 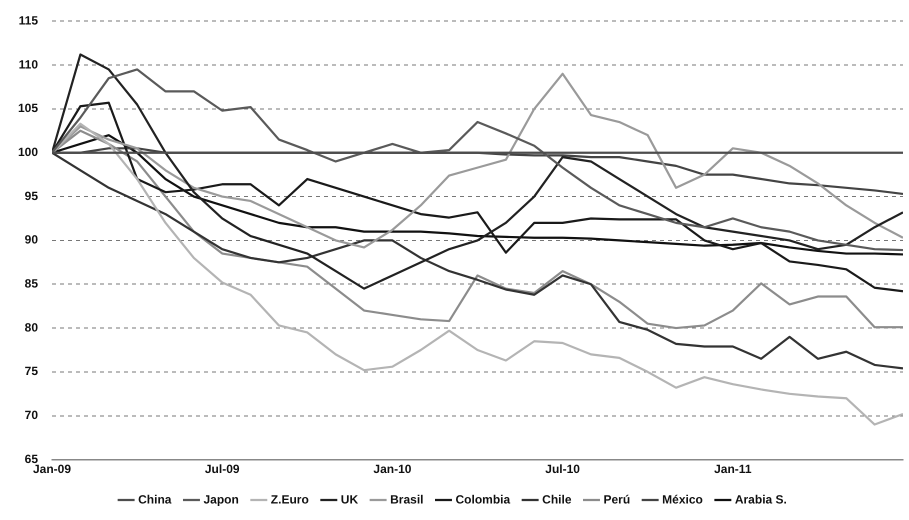 What do you see at coordinates (407, 499) in the screenshot?
I see `legend-label: Brasil` at bounding box center [407, 499].